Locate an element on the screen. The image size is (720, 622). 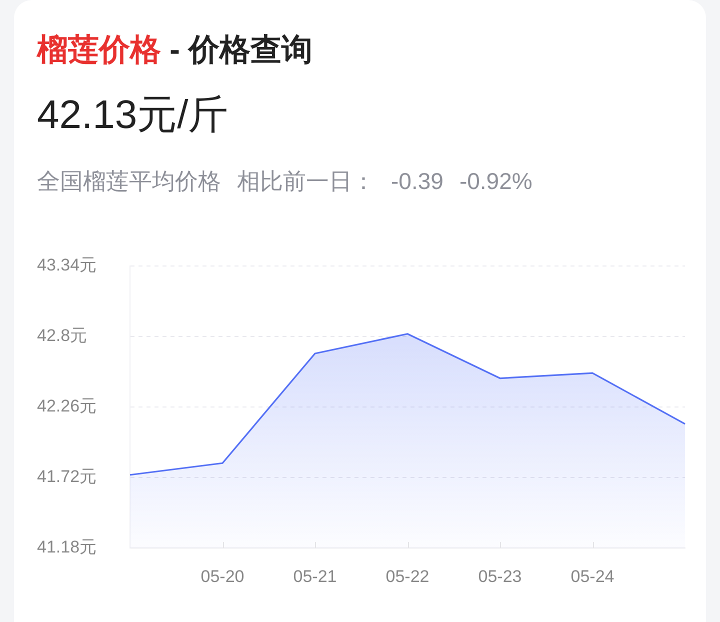
x-tick-label: 05-22 is located at coordinates (408, 576).